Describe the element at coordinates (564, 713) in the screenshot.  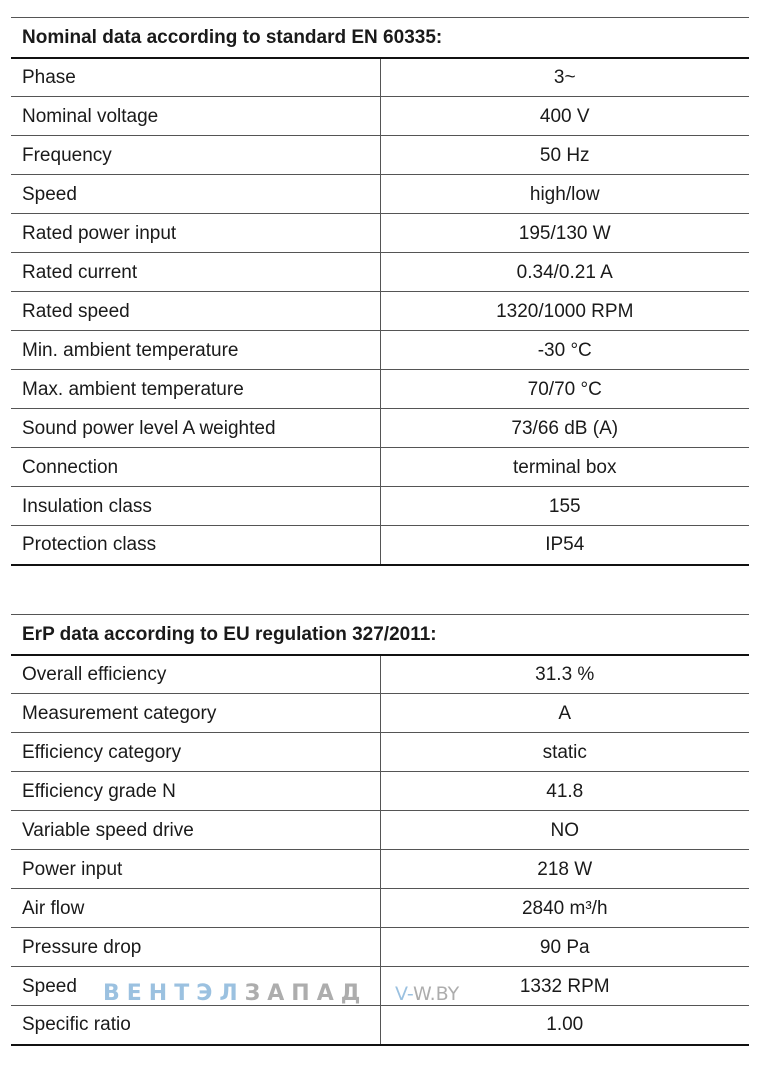
I see `row-value: A` at that location.